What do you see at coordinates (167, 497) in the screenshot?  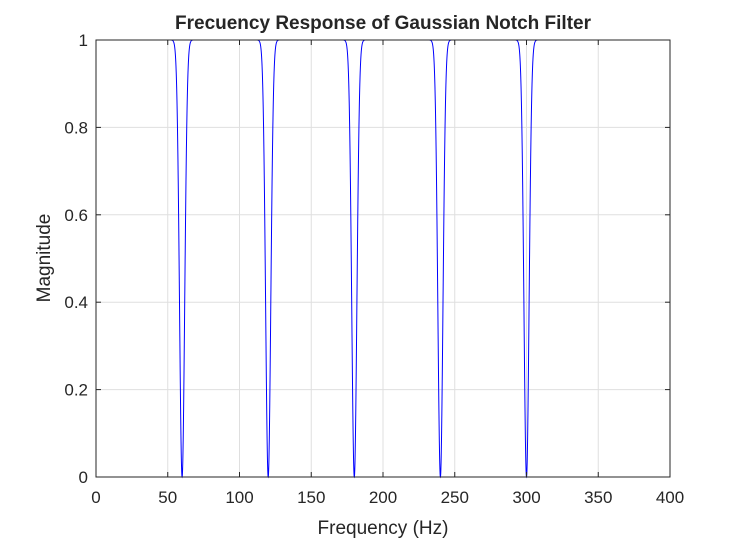 I see `x-tick-label: 50` at bounding box center [167, 497].